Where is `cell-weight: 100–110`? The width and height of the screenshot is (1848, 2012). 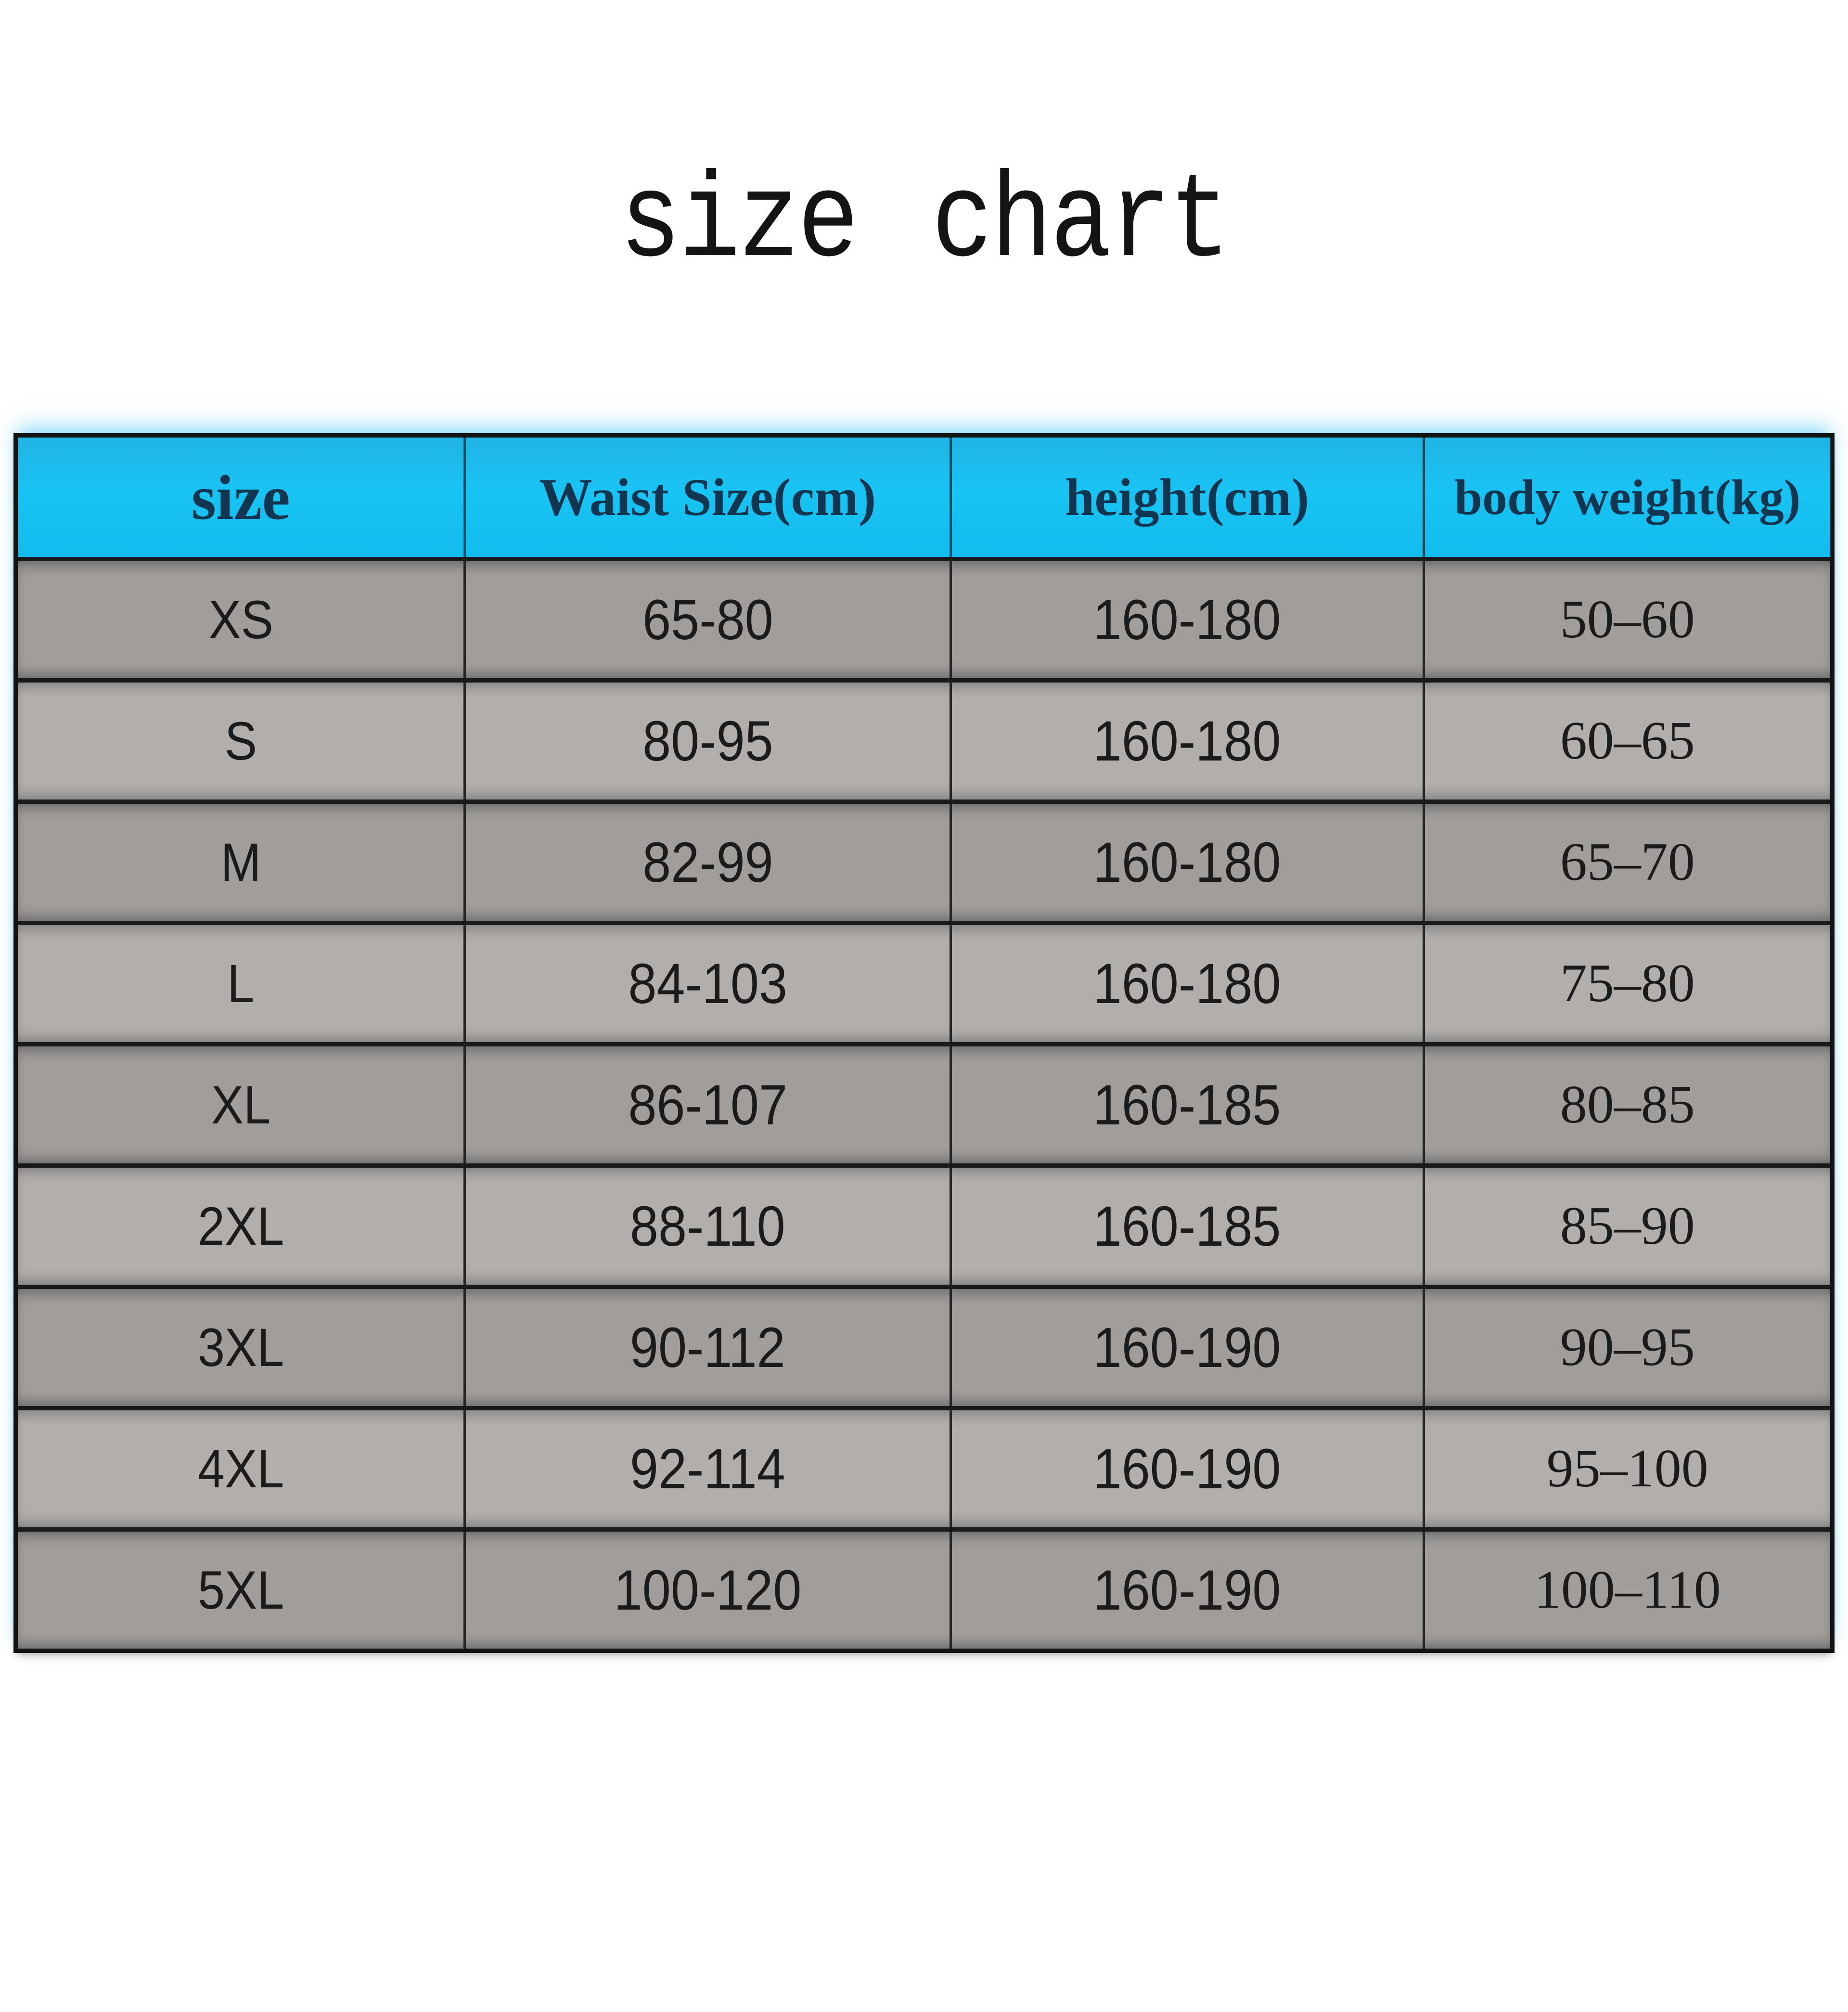
cell-weight: 100–110 is located at coordinates (1626, 1590).